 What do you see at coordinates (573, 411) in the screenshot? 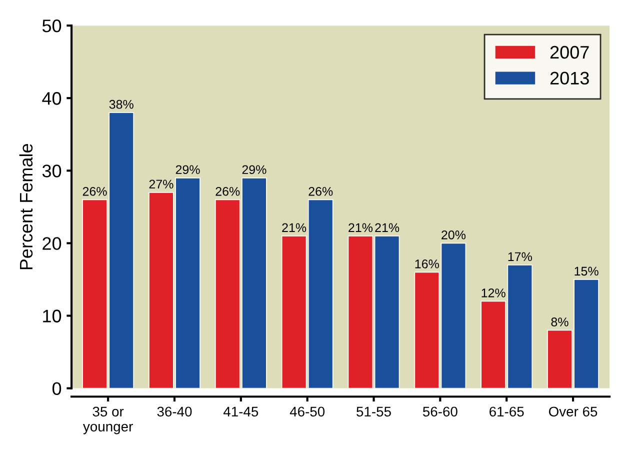
I see `x-tick-label: Over 65` at bounding box center [573, 411].